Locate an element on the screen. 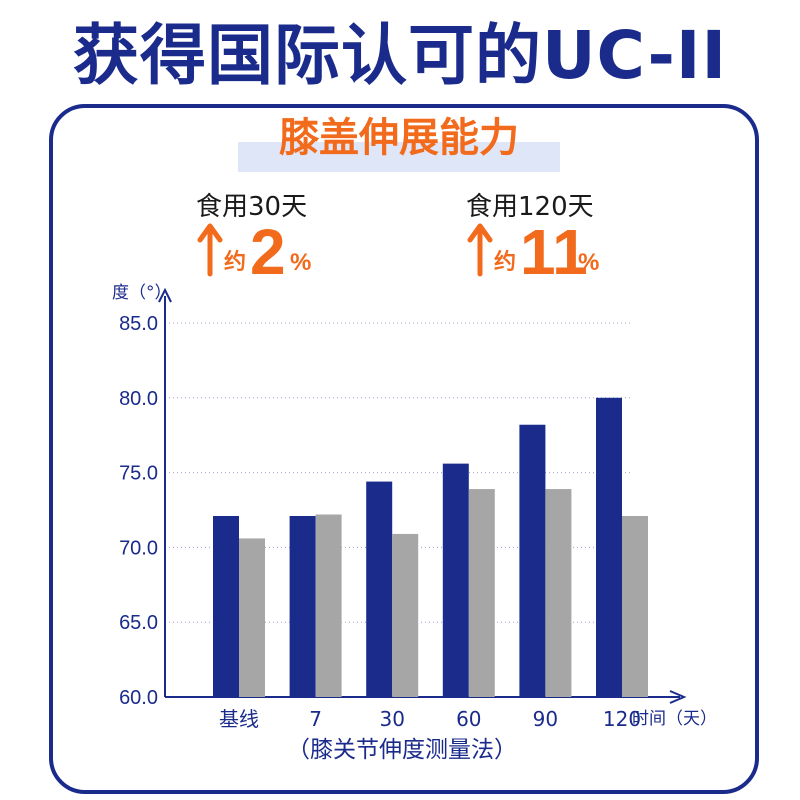 The image size is (800, 800). subtitle: 膝盖伸展能力 is located at coordinates (399, 138).